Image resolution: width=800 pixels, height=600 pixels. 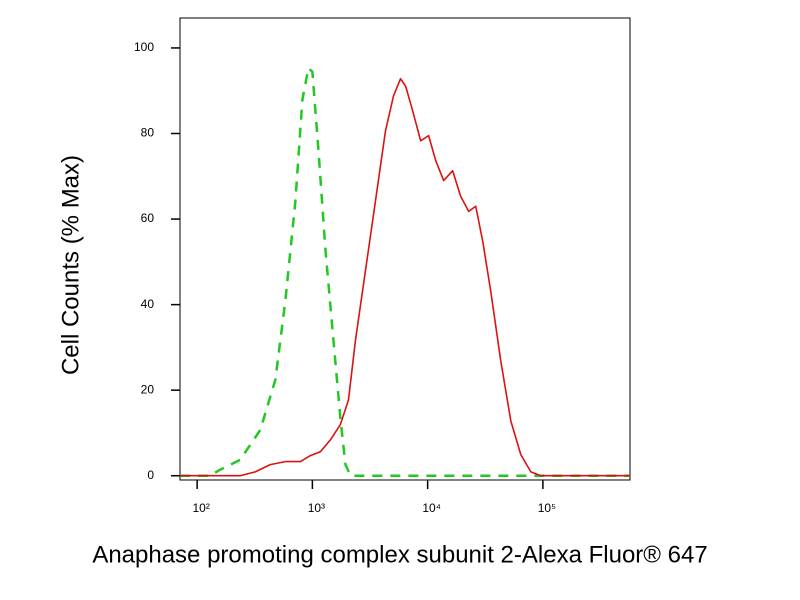 I want to click on y-tick-label: 100, so click(x=144, y=47).